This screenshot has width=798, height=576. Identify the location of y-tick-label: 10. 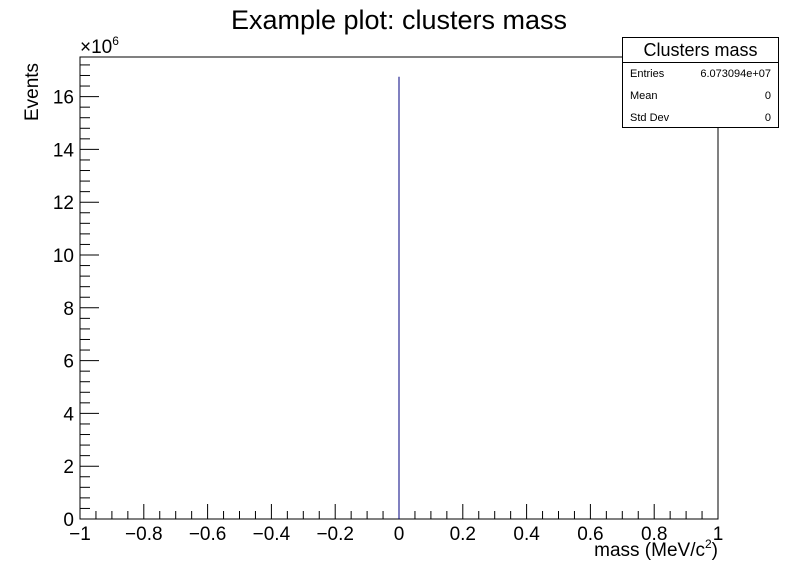
(63, 256).